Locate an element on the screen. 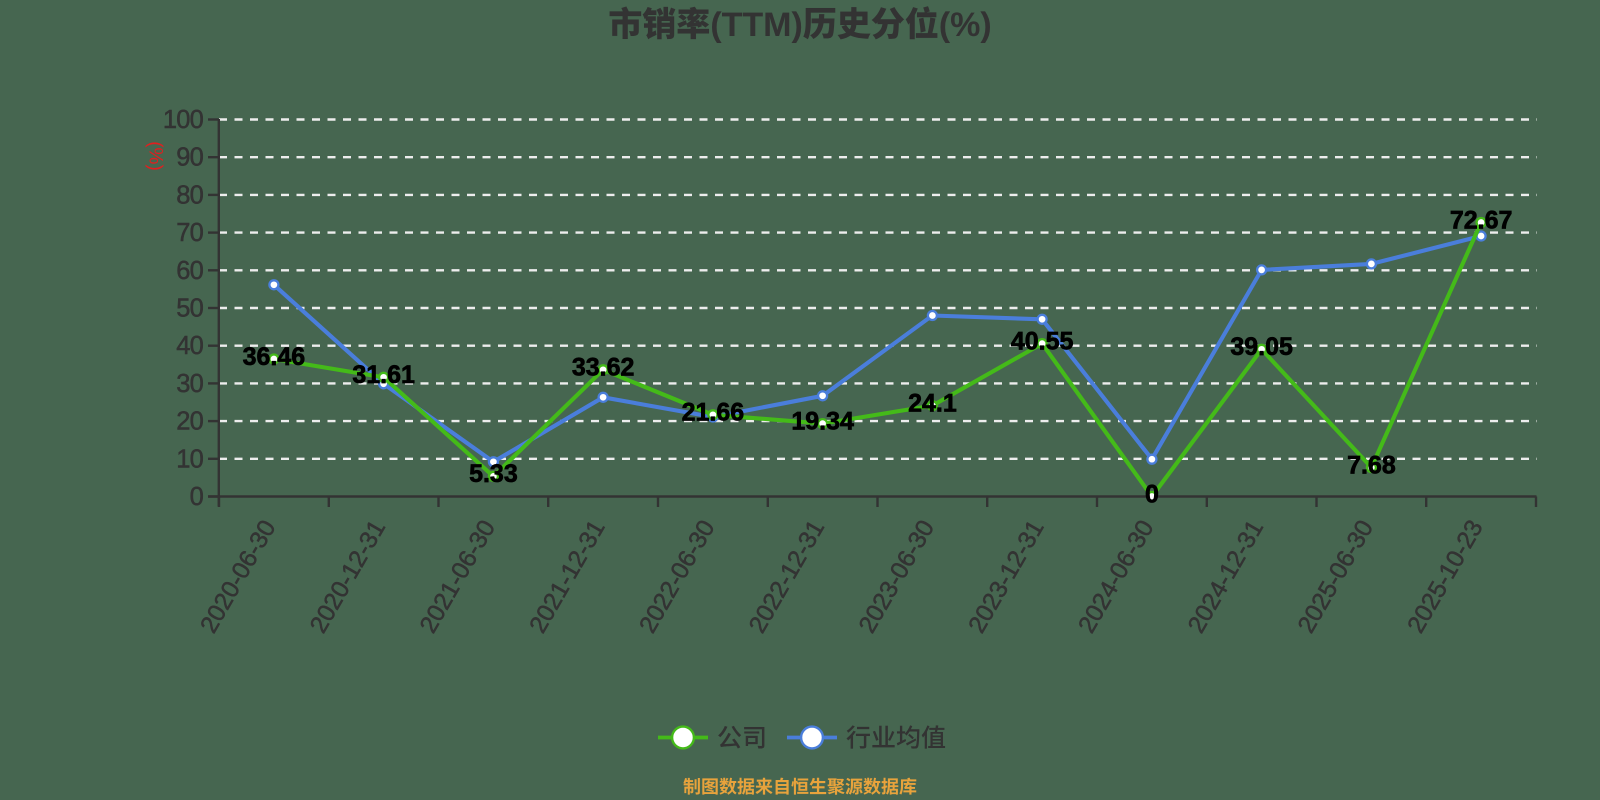 This screenshot has width=1600, height=800. svg-text: 60 is located at coordinates (189, 271).